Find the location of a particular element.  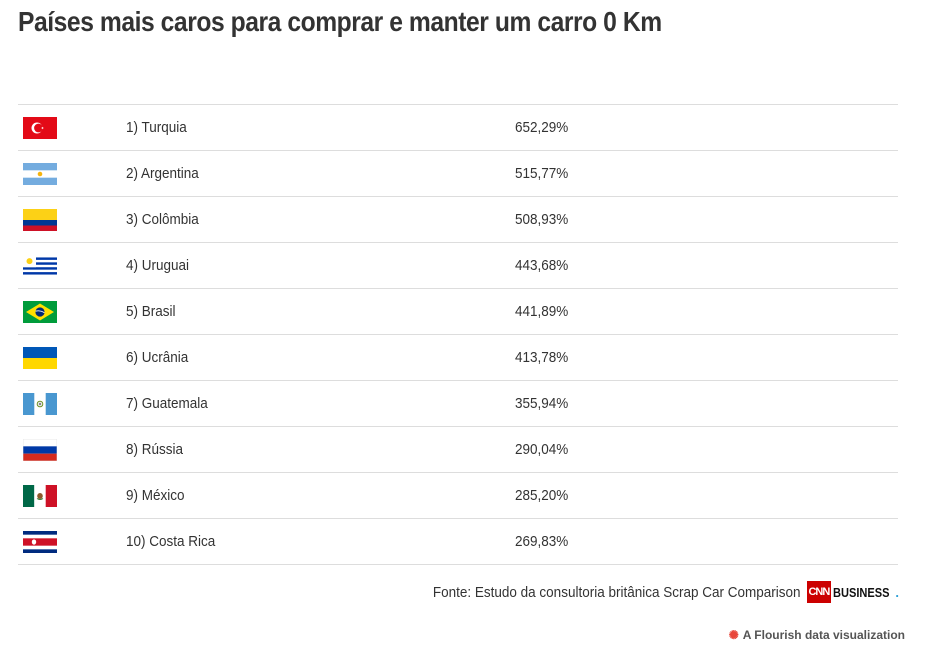

flourish-credit-text: A Flourish data visualization is located at coordinates (823, 635).